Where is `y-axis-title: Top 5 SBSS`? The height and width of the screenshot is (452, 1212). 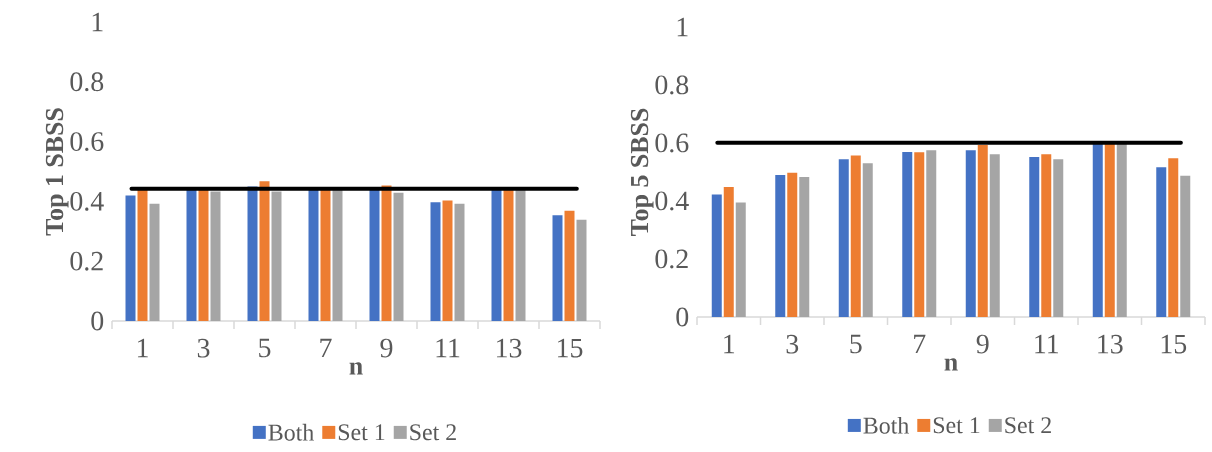 y-axis-title: Top 5 SBSS is located at coordinates (642, 172).